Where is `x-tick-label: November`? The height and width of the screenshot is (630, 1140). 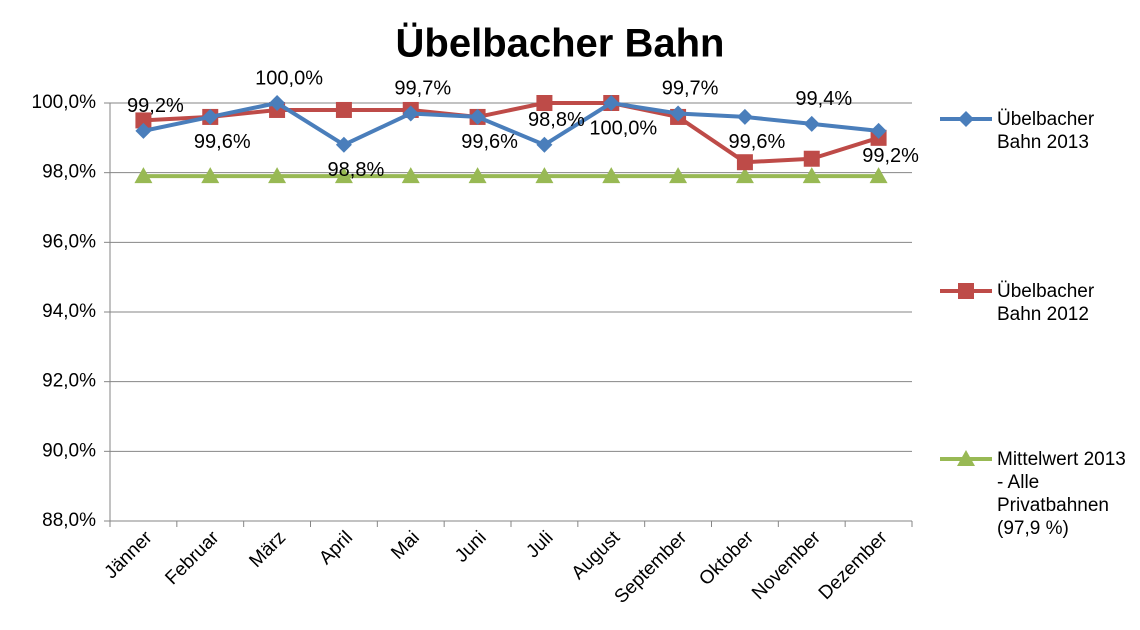
x-tick-label: November is located at coordinates (786, 565).